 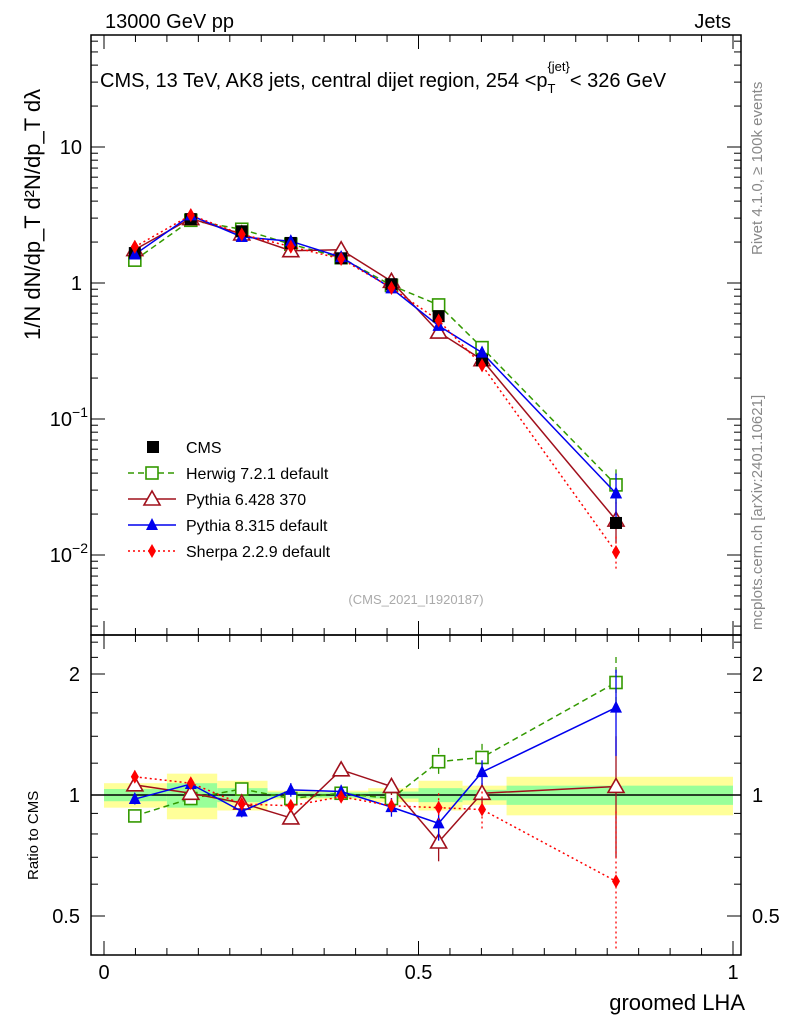 I want to click on legend-label: Pythia 8.315 default, so click(x=257, y=526).